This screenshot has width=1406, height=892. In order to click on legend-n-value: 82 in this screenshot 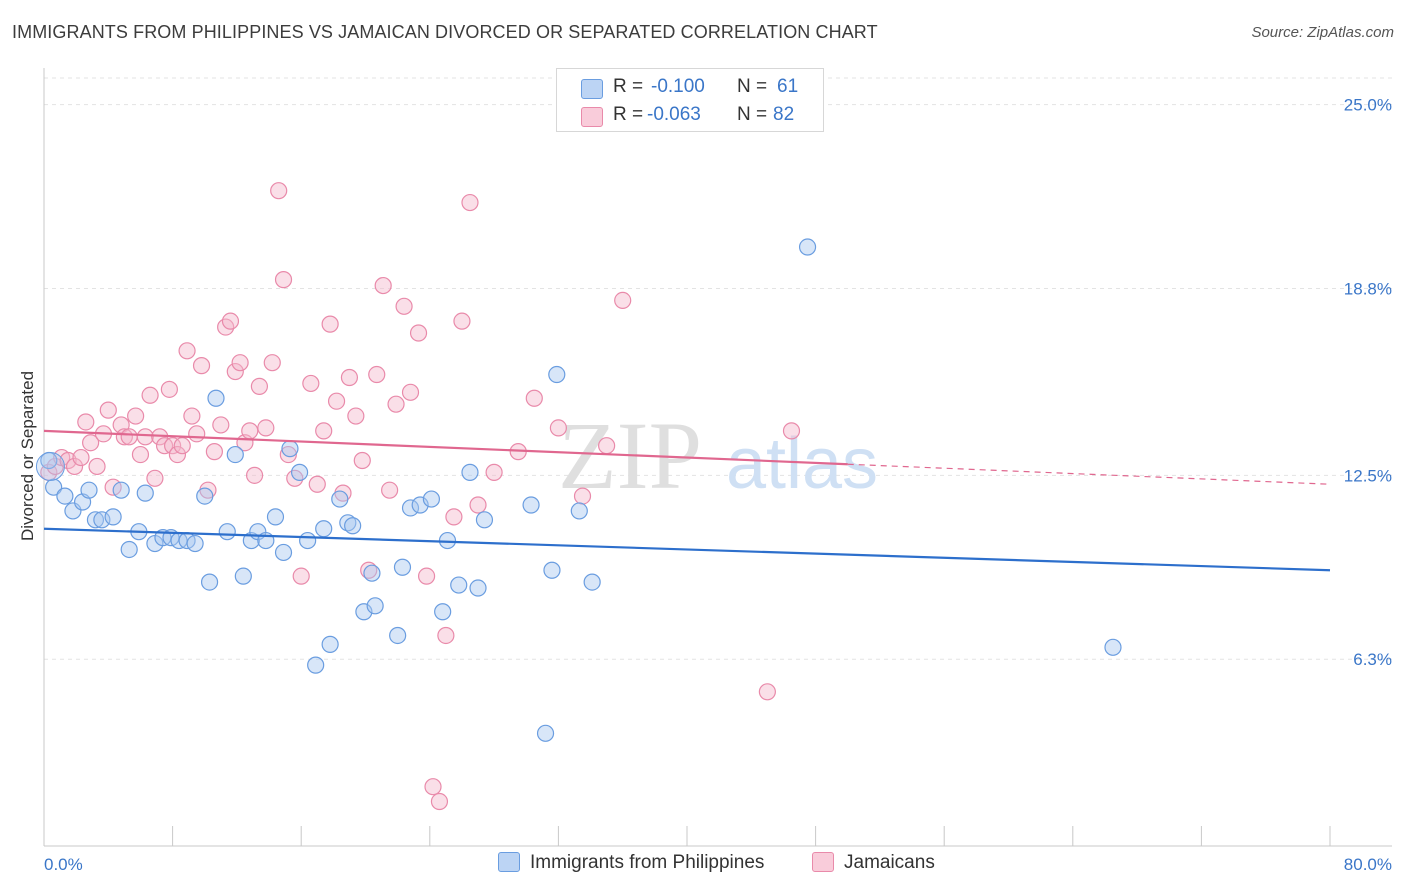, I will do `click(784, 114)`.